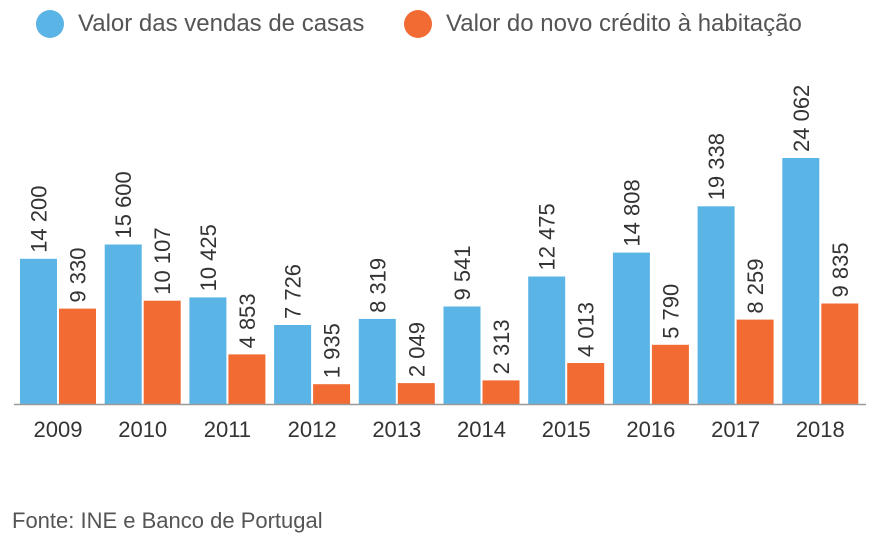 The height and width of the screenshot is (544, 884). Describe the element at coordinates (377, 285) in the screenshot. I see `data-label-sales-2013: 8 319` at that location.